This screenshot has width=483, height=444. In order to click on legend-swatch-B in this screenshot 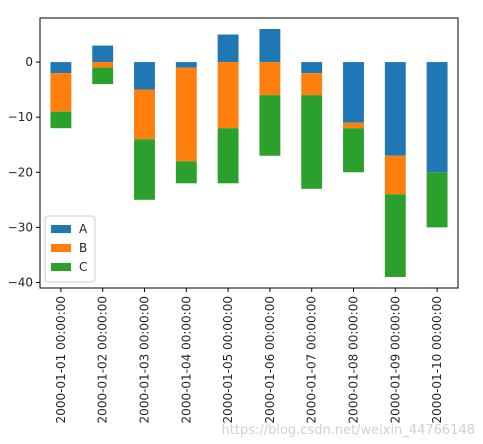, I will do `click(61, 248)`.